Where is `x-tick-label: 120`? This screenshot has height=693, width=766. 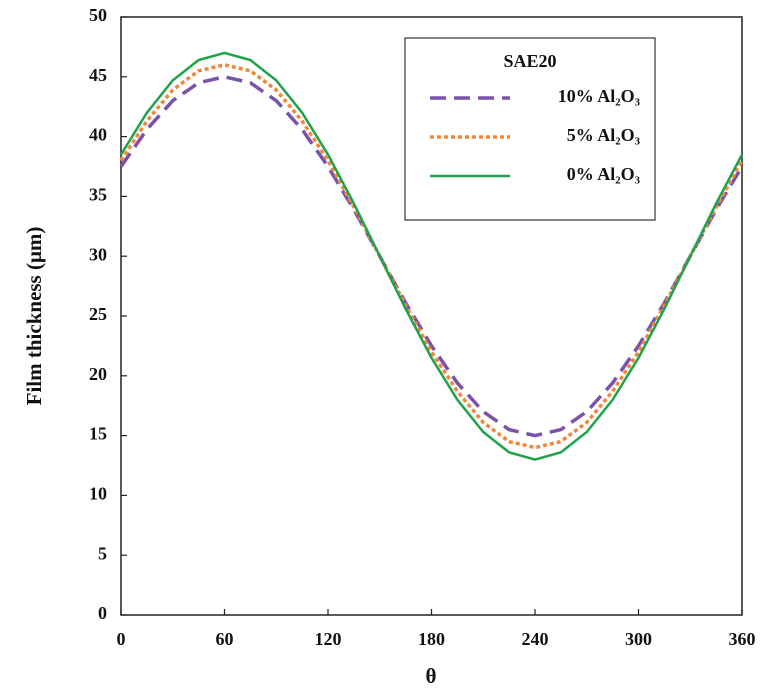 x-tick-label: 120 is located at coordinates (328, 639).